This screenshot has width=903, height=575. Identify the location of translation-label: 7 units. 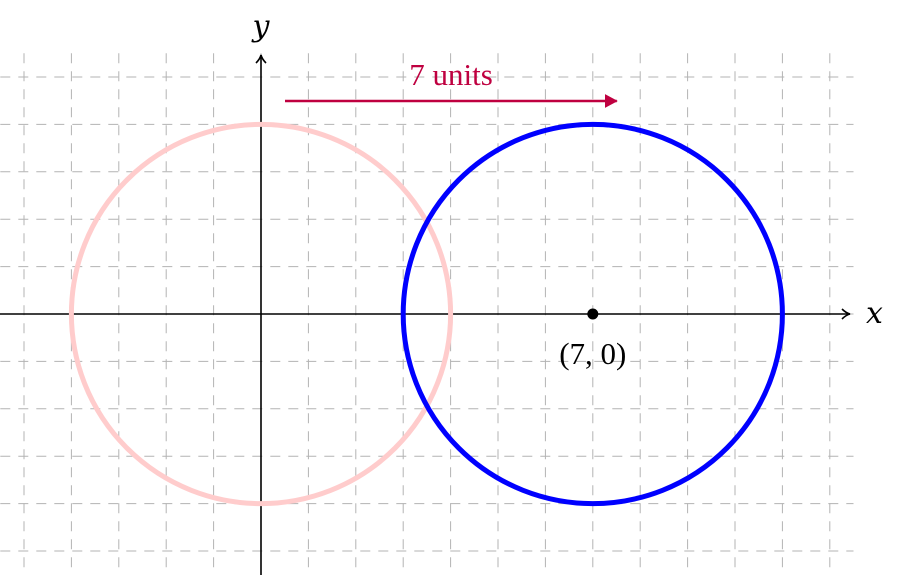
(451, 74).